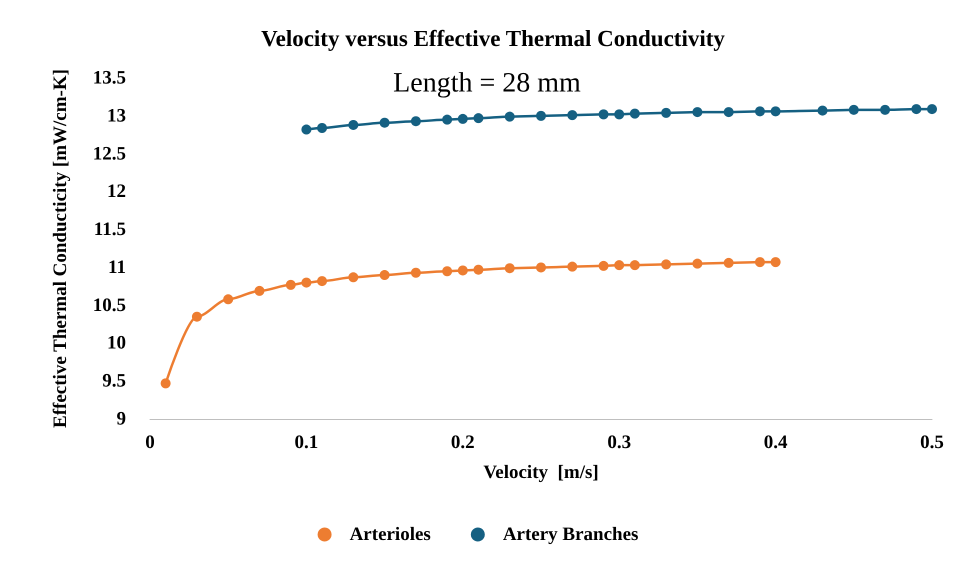 The image size is (956, 561). What do you see at coordinates (117, 267) in the screenshot?
I see `y-tick-label: 11` at bounding box center [117, 267].